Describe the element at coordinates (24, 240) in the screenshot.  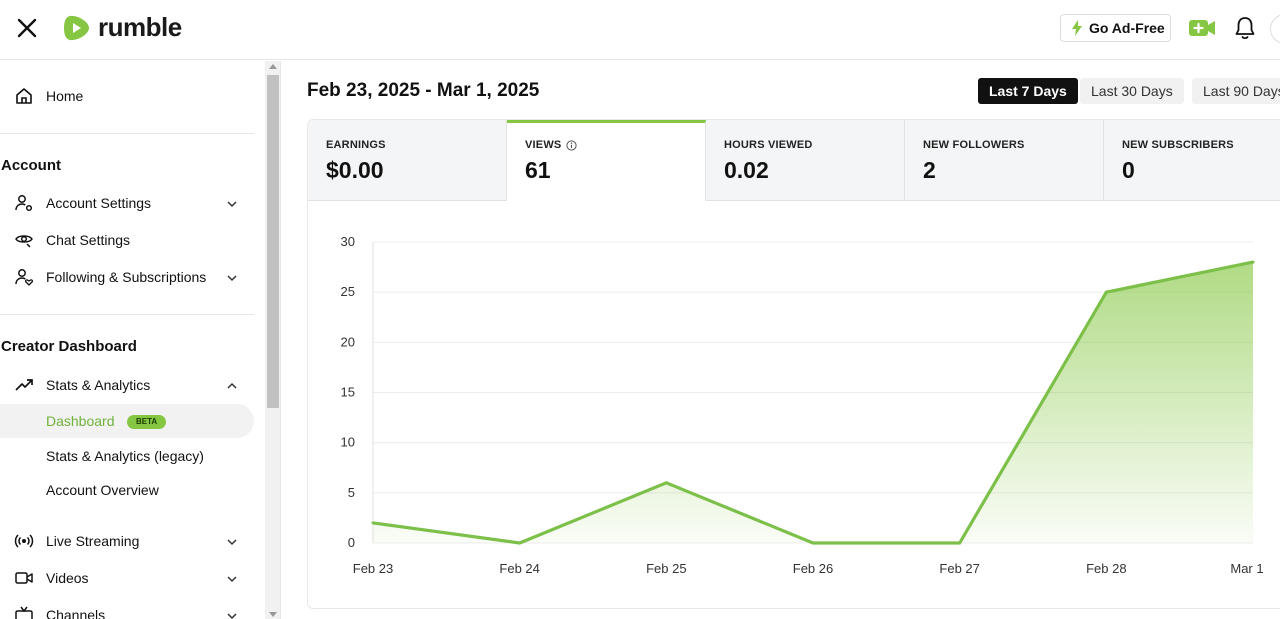
I see `eye-icon` at that location.